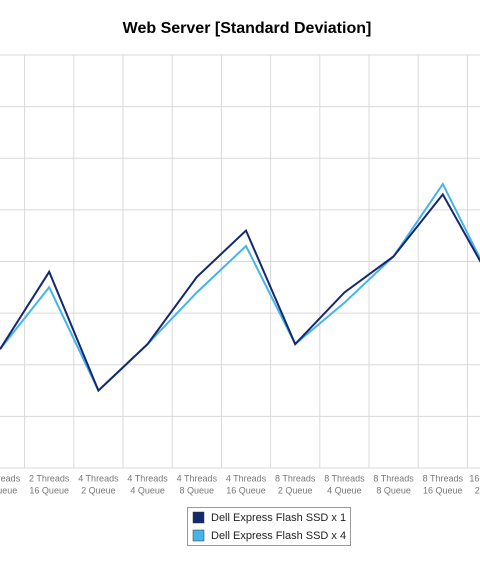  Describe the element at coordinates (269, 526) in the screenshot. I see `legend-box` at that location.